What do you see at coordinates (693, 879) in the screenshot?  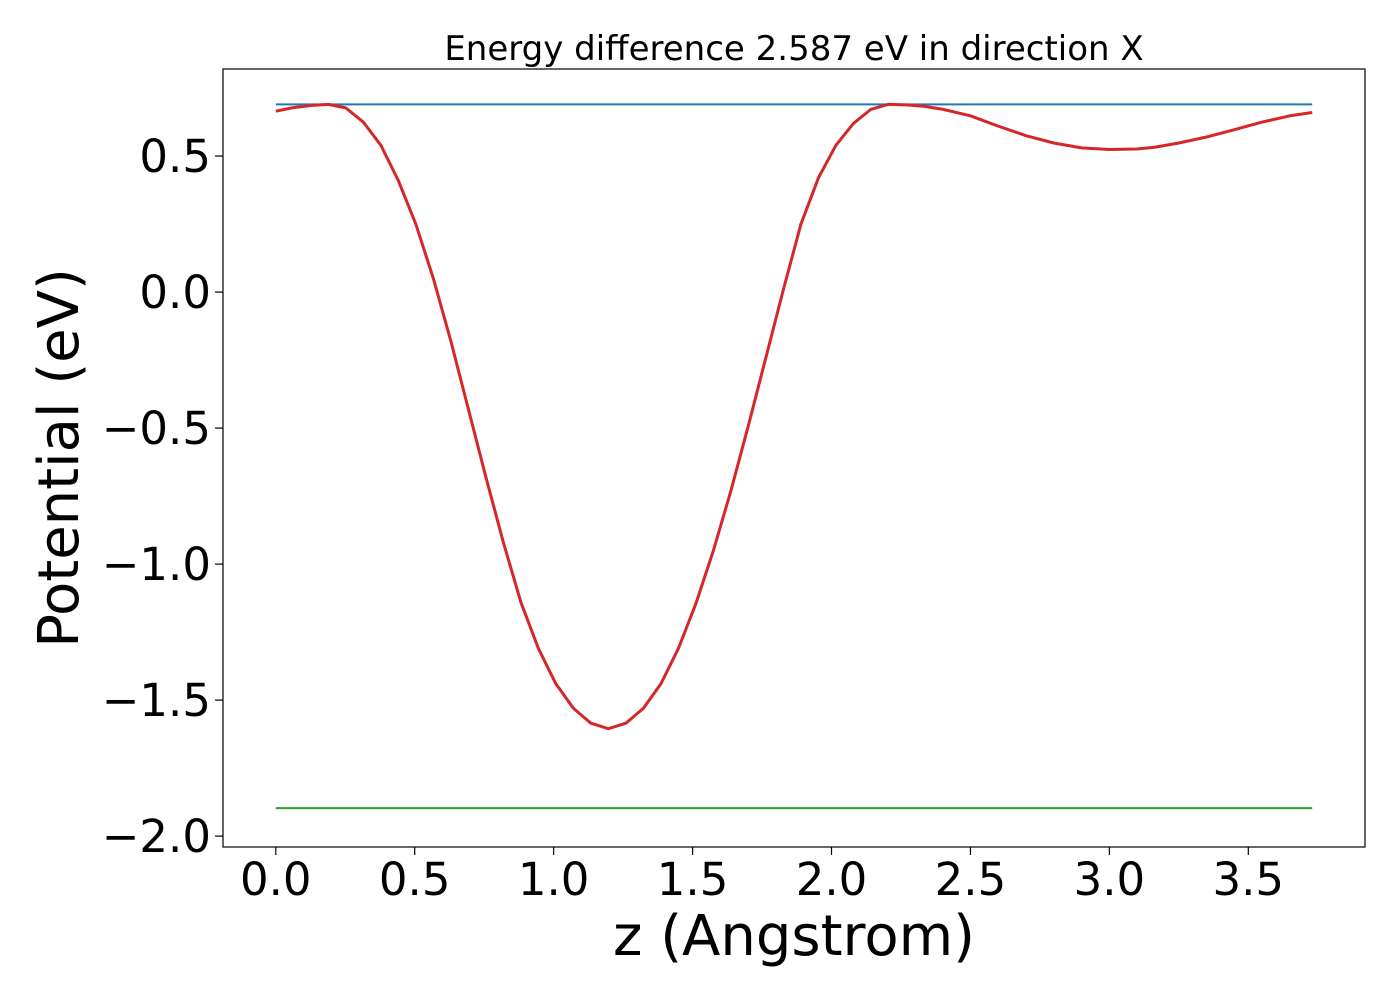 I see `x-tick-label: 1.5` at bounding box center [693, 879].